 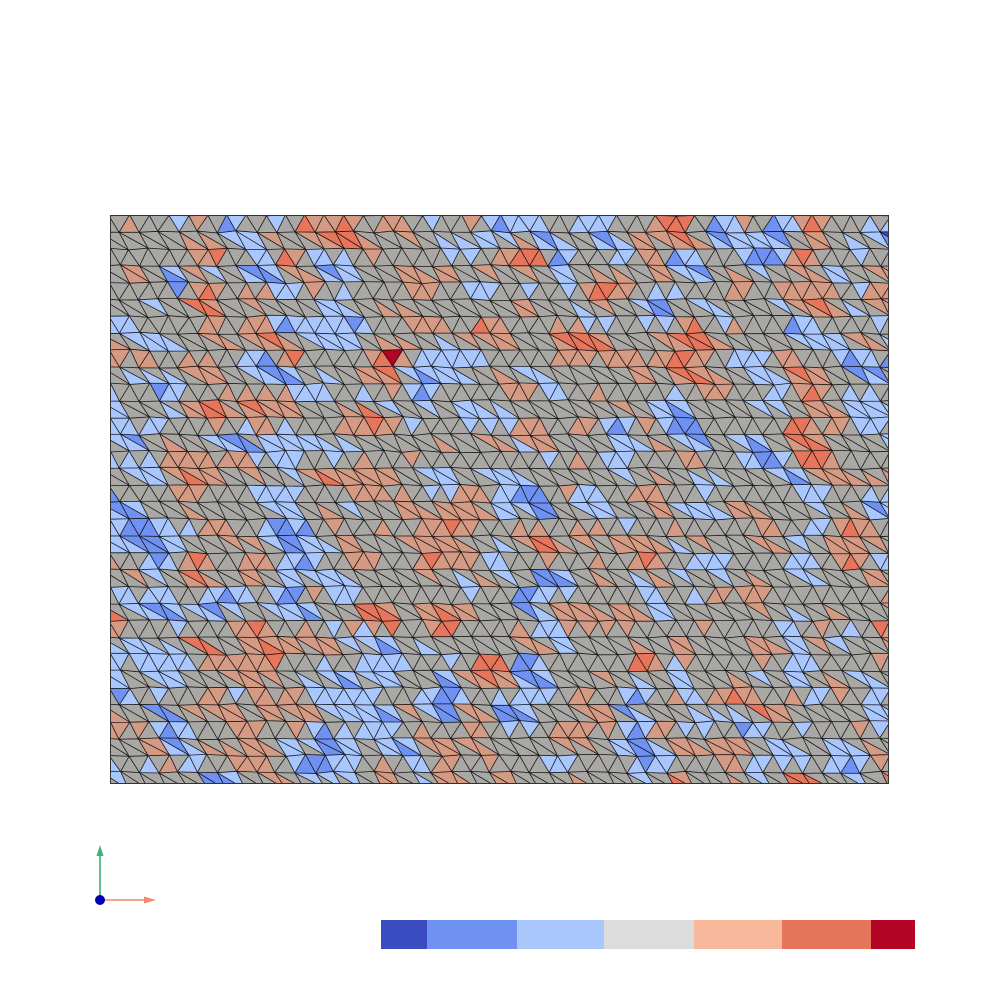 What do you see at coordinates (100, 850) in the screenshot?
I see `y-axis-arrow-icon` at bounding box center [100, 850].